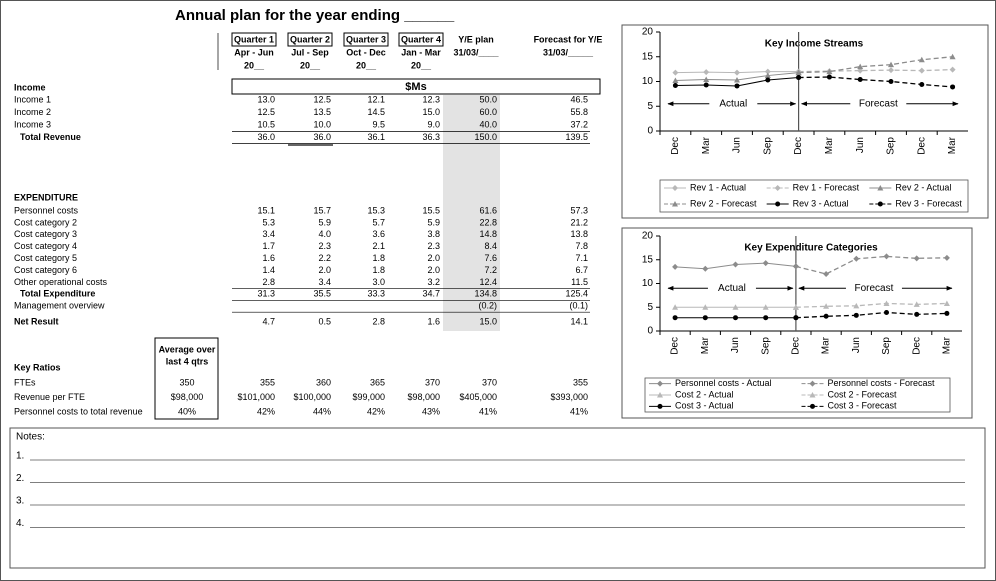 Image resolution: width=996 pixels, height=581 pixels. Describe the element at coordinates (871, 315) in the screenshot. I see `series-line` at that location.